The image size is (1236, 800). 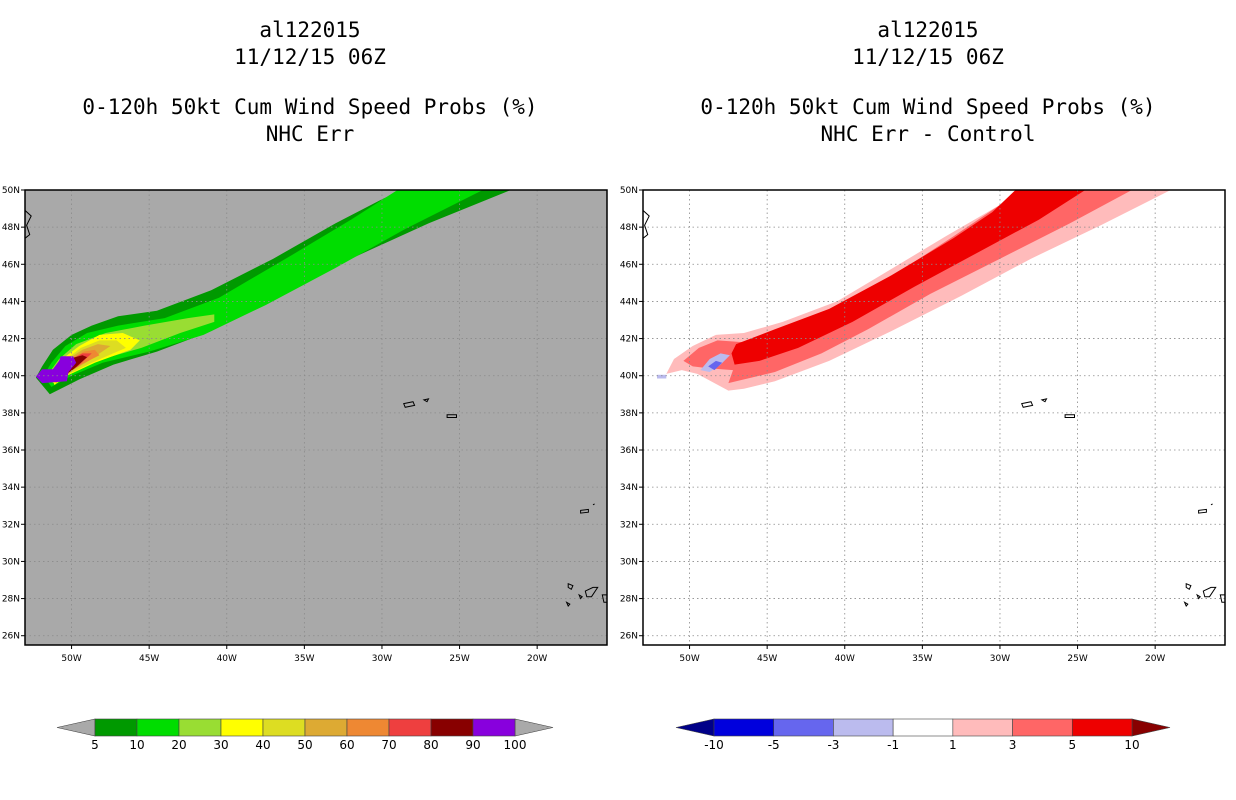 I want to click on left-title-product: 0-120h 50kt Cum Wind Speed Probs (%), so click(x=310, y=107).